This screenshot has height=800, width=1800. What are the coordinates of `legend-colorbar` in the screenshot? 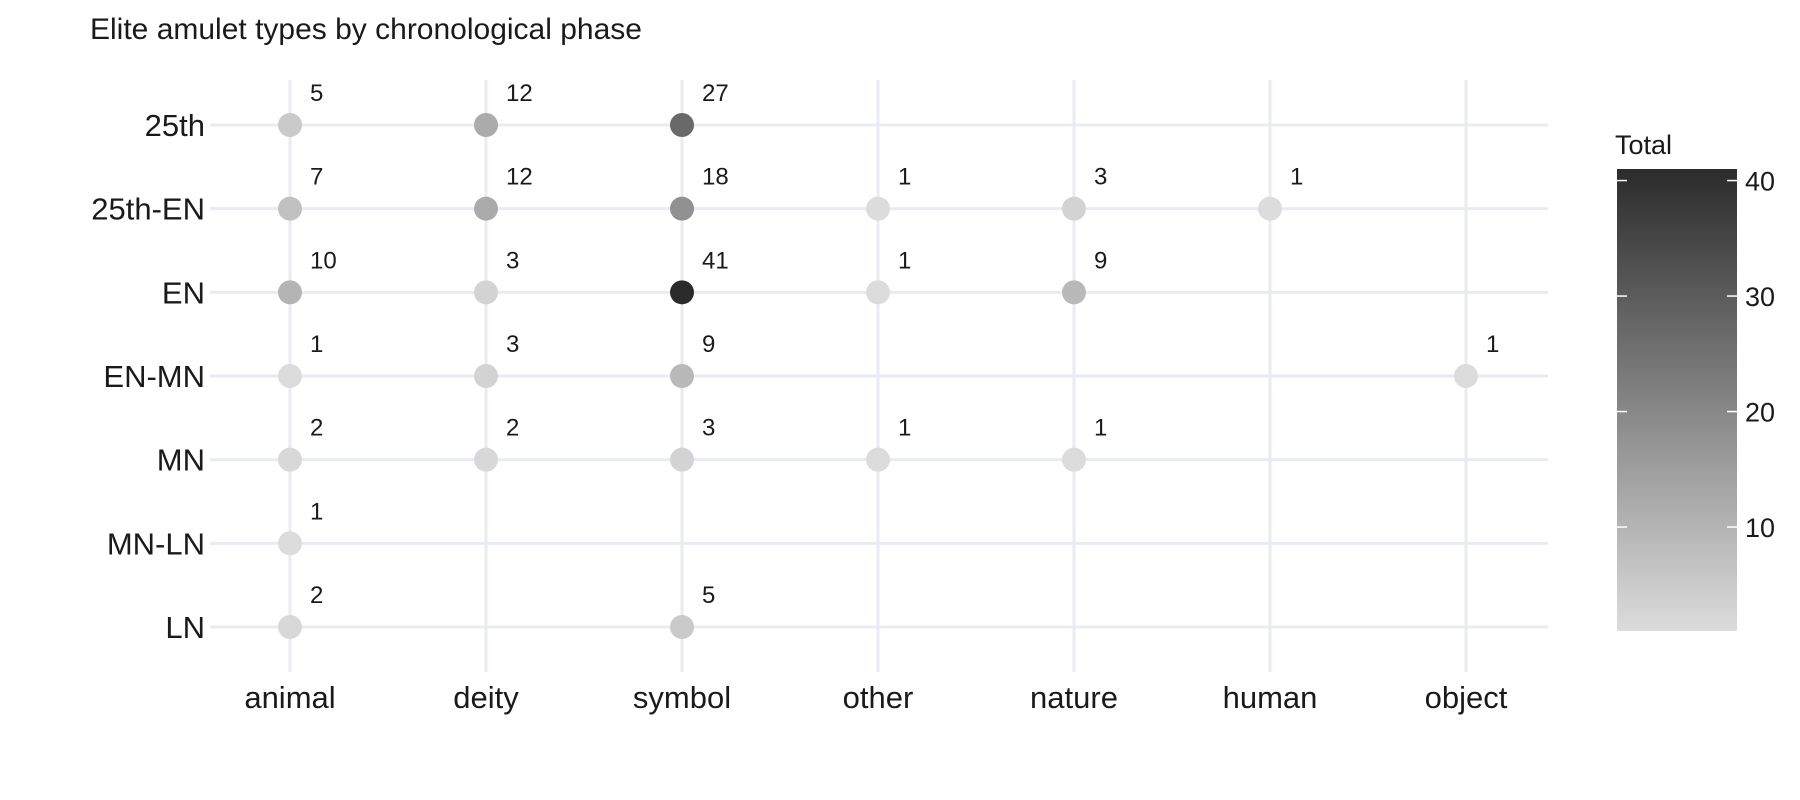 It's located at (1677, 400).